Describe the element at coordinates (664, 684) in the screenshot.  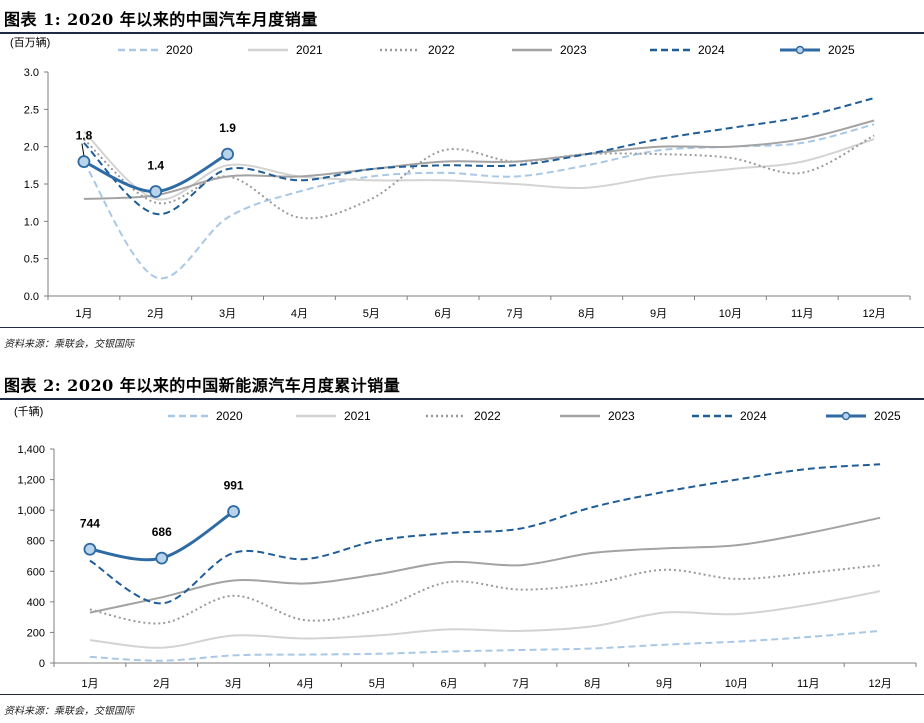
I see `chart2-x-tick-label: 9月` at that location.